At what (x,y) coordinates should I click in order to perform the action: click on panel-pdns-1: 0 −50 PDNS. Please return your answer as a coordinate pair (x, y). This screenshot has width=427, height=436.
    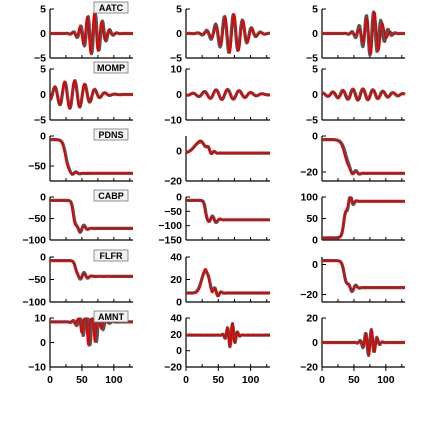
    Looking at the image, I should click on (81, 155).